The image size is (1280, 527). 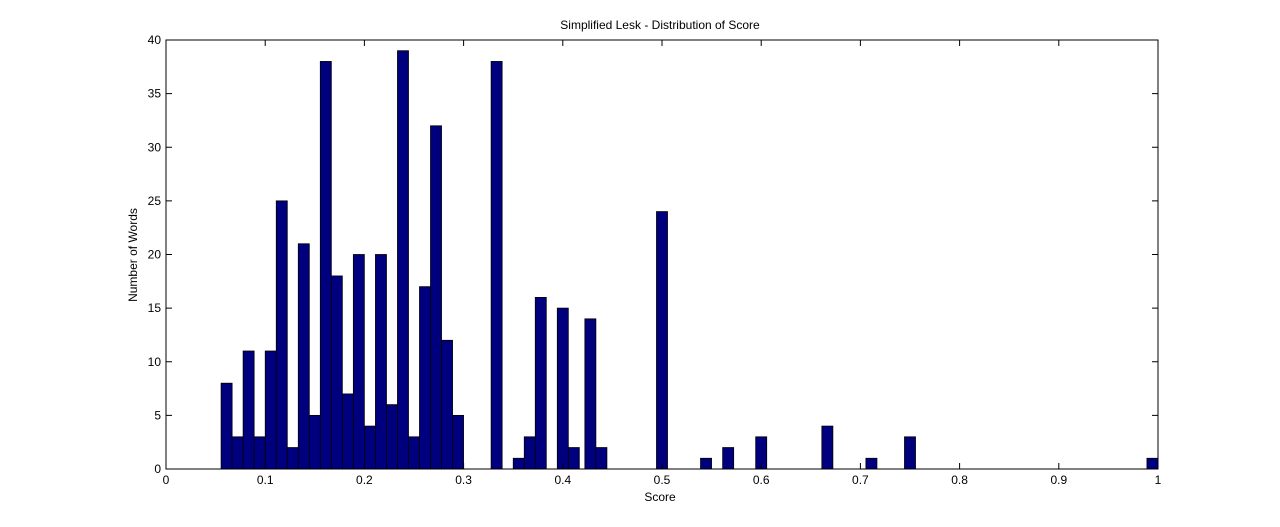 I want to click on x-tick-label: 0.7, so click(x=860, y=480).